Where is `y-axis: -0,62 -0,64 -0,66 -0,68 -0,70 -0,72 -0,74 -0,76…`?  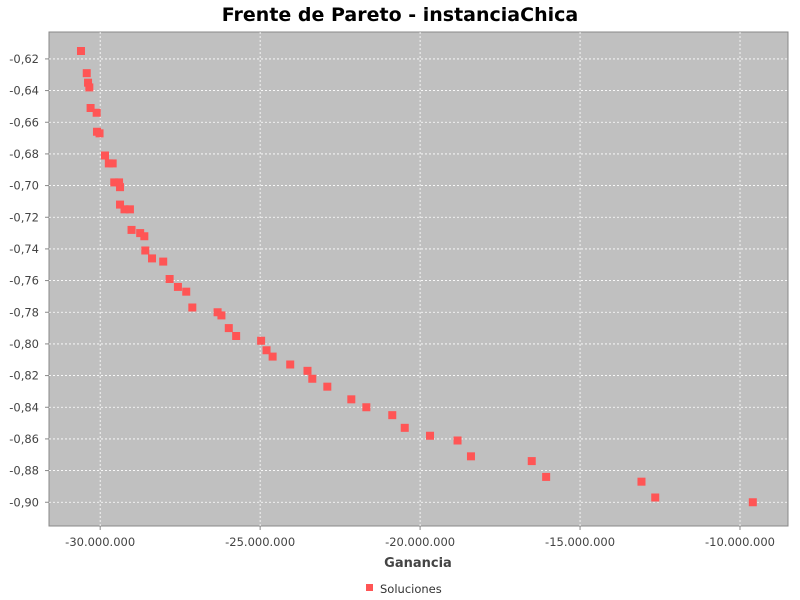
y-axis: -0,62 -0,64 -0,66 -0,68 -0,70 -0,72 -0,74 -0,76… is located at coordinates (29, 280).